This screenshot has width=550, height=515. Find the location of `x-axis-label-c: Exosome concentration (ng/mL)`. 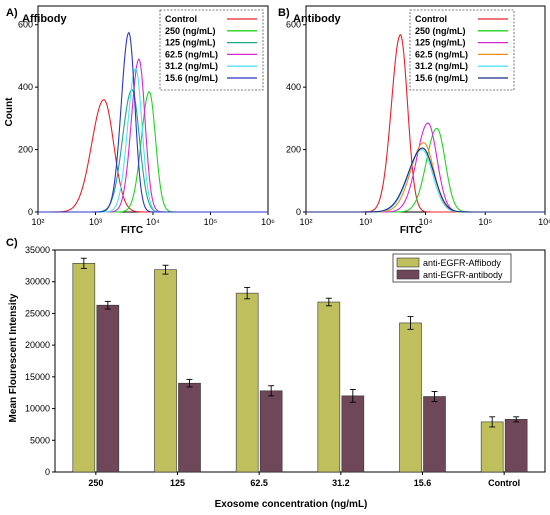

x-axis-label-c: Exosome concentration (ng/mL) is located at coordinates (291, 504).